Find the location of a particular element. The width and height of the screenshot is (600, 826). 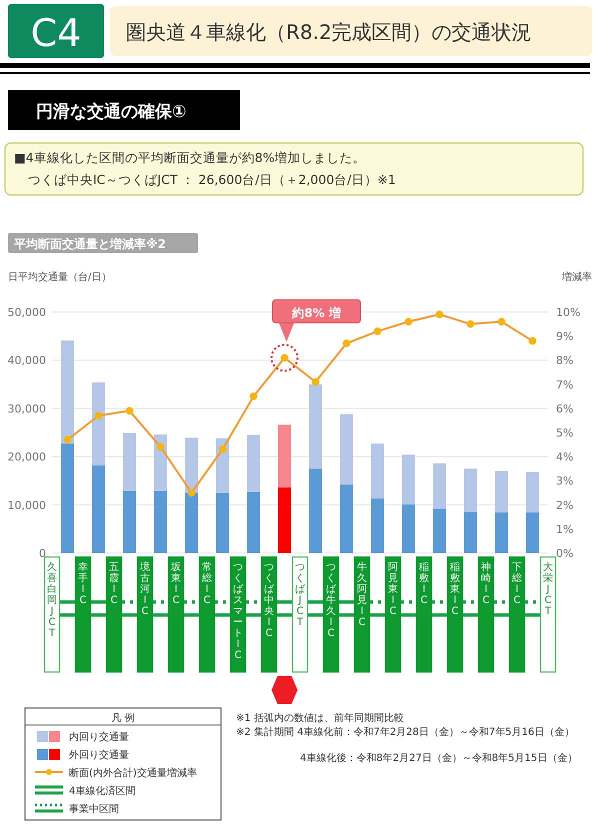

text: 平均断面交通量と増減率※2 is located at coordinates (89, 244).